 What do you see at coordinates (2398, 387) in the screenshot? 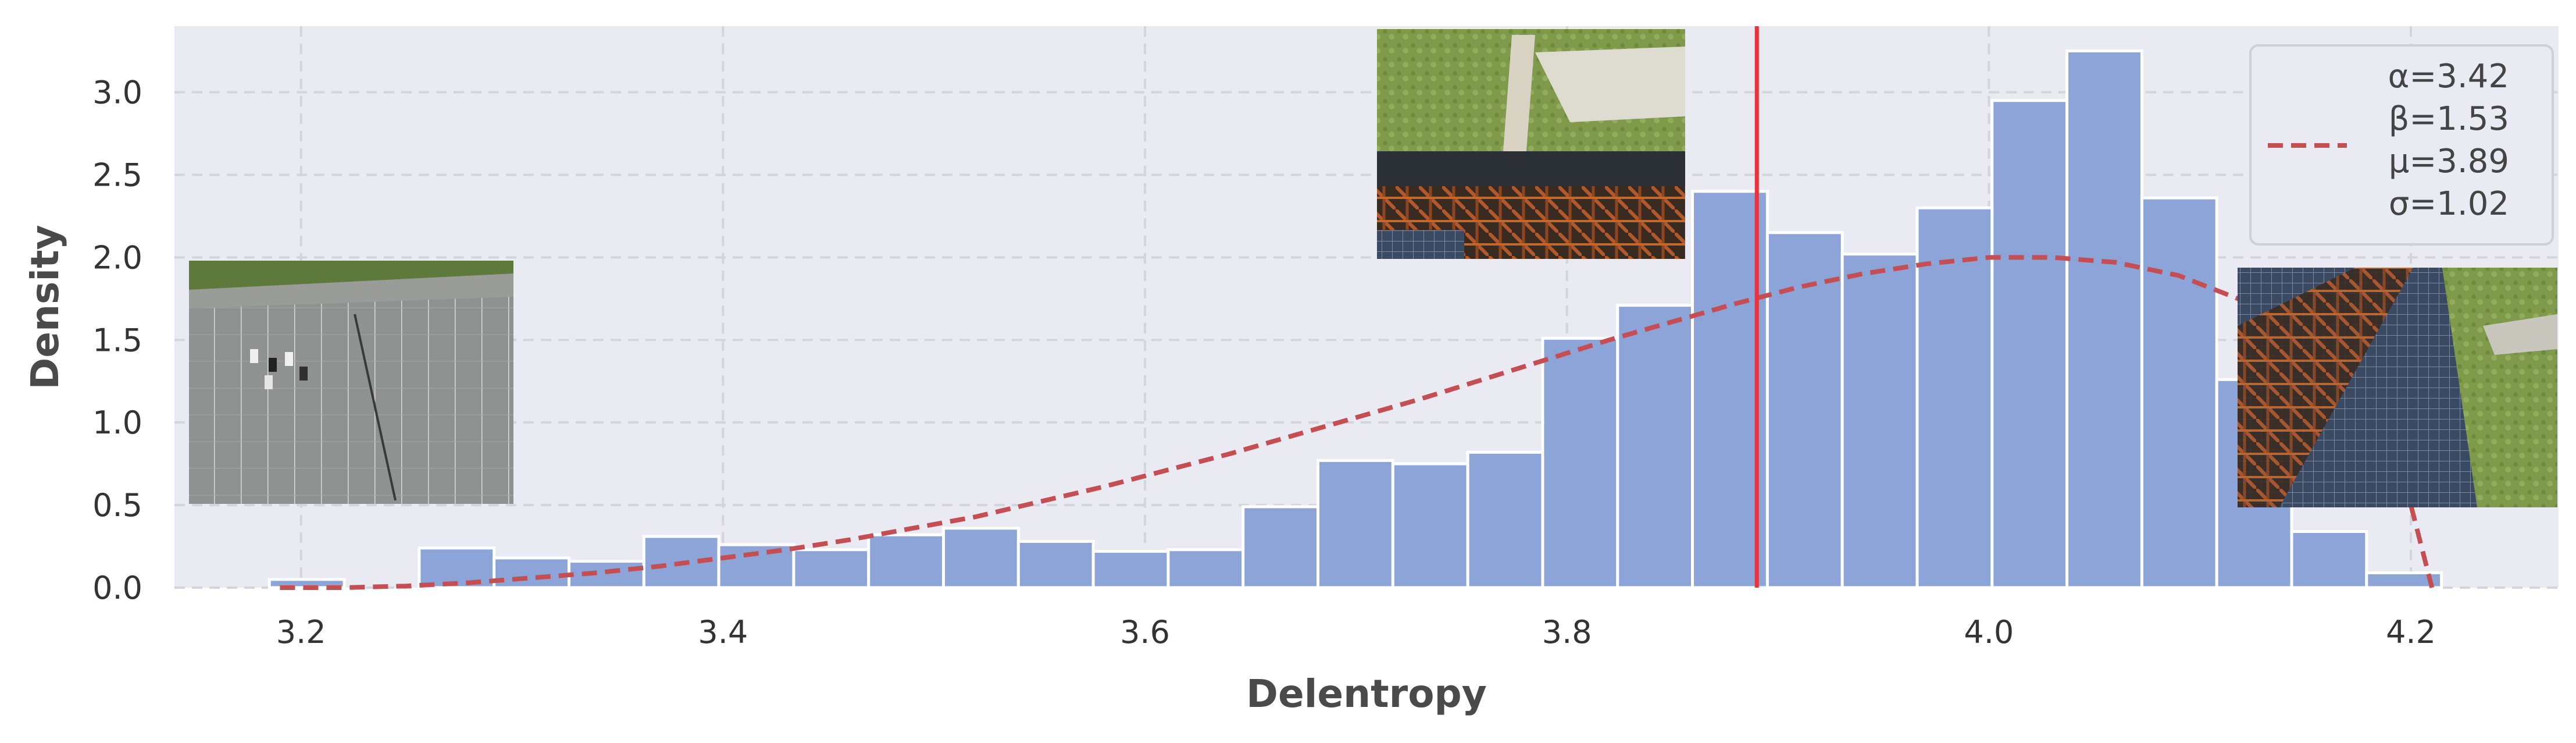
I see `inset-image-solar-rusty-structure` at bounding box center [2398, 387].